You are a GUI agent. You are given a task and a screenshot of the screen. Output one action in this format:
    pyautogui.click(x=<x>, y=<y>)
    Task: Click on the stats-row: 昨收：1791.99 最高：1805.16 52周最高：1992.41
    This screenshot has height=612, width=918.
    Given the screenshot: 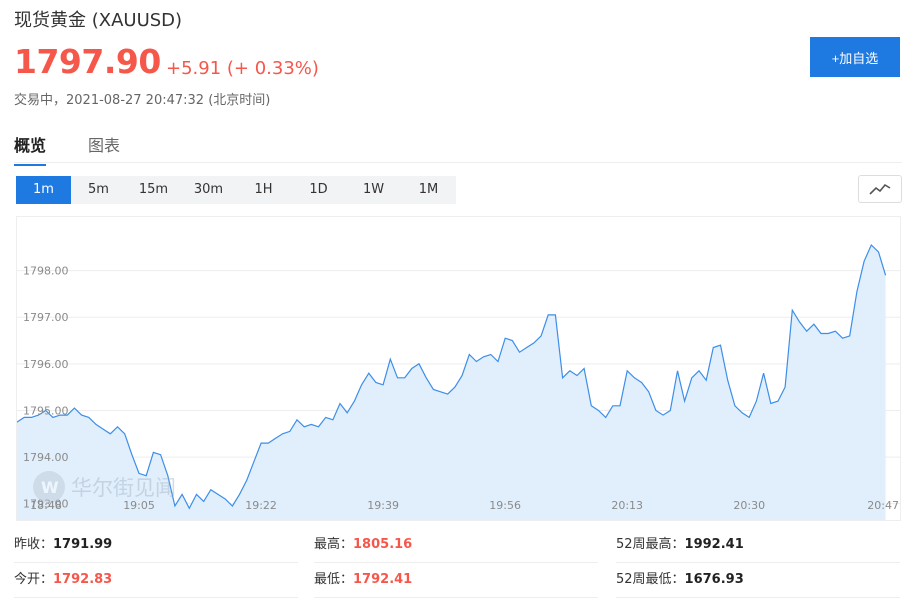 What is the action you would take?
    pyautogui.click(x=458, y=545)
    